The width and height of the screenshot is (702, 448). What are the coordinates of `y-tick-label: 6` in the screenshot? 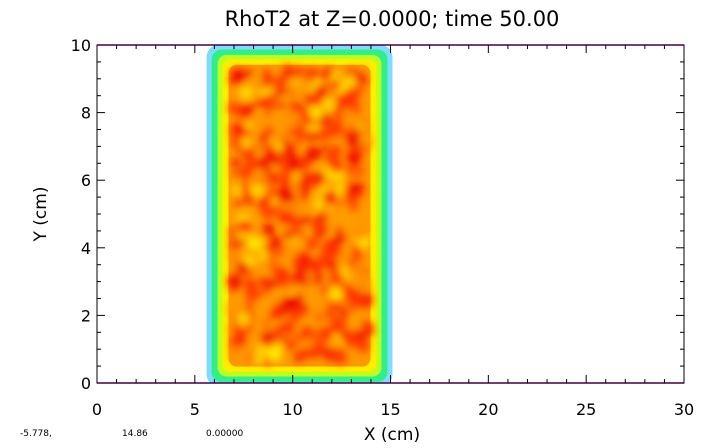 It's located at (86, 180).